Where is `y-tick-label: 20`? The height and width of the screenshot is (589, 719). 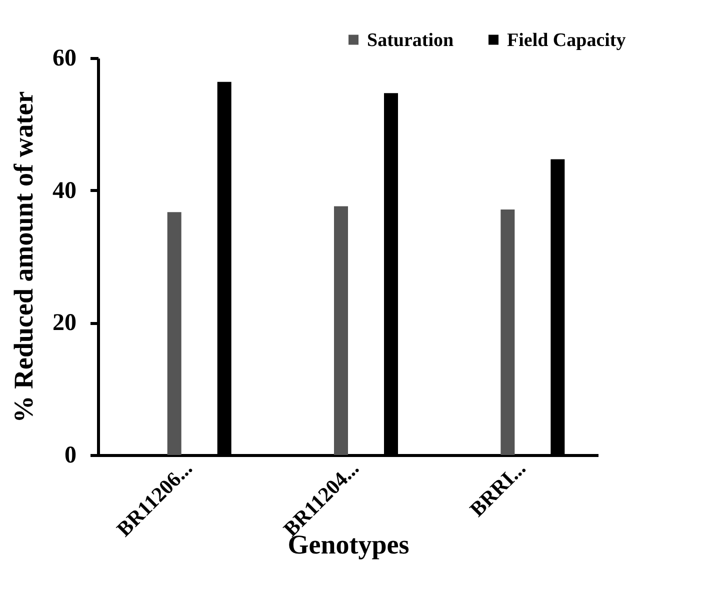 y-tick-label: 20 is located at coordinates (64, 323).